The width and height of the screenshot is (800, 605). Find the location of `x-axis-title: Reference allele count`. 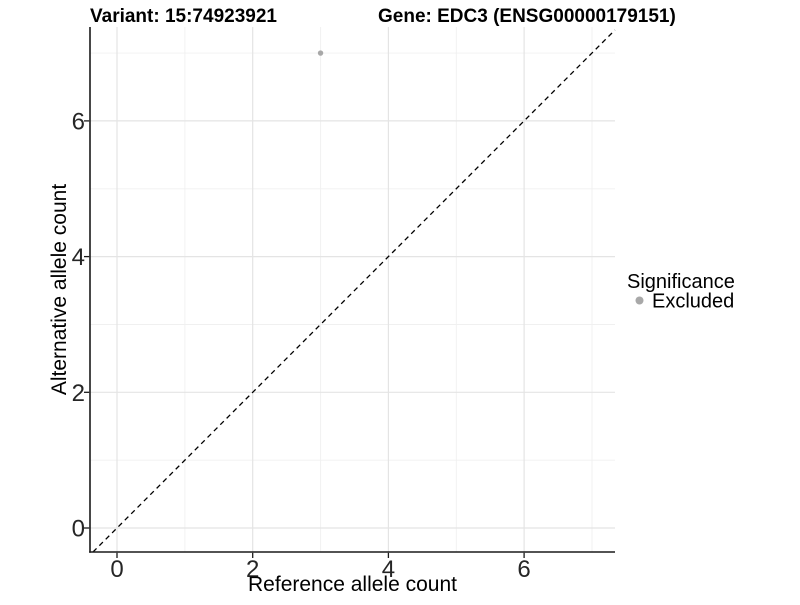

x-axis-title: Reference allele count is located at coordinates (352, 584).